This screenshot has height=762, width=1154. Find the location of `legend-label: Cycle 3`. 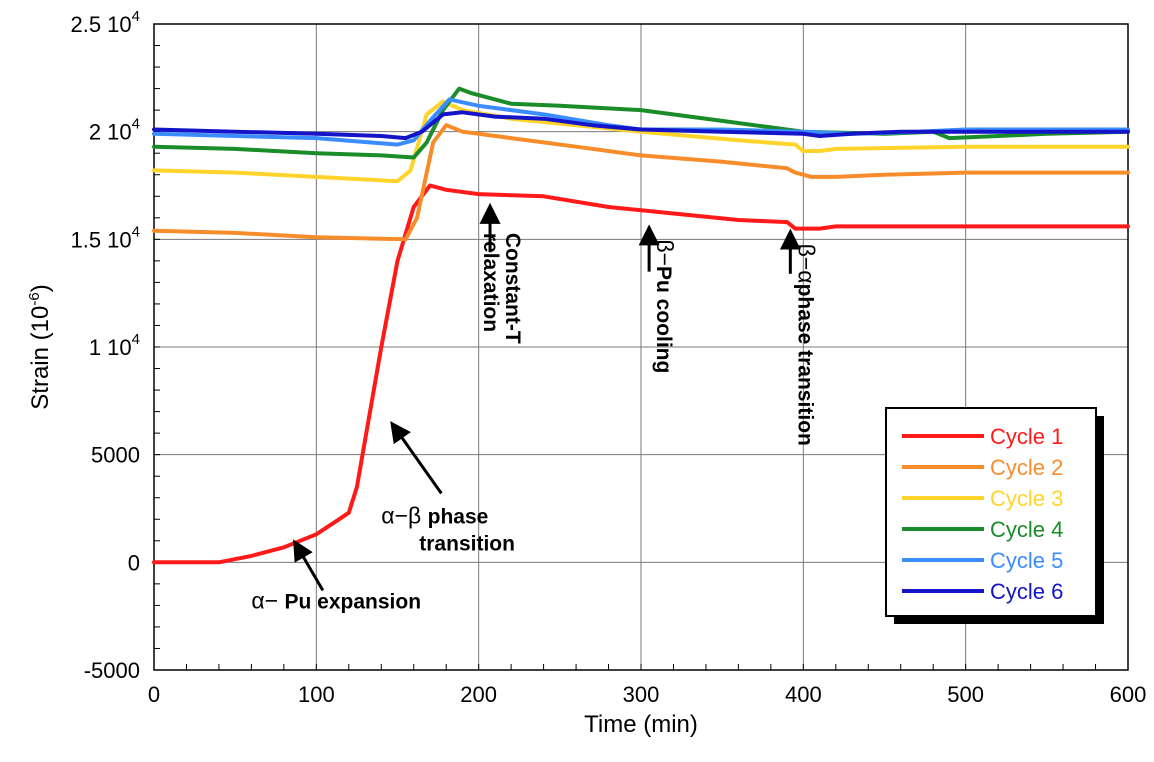

legend-label: Cycle 3 is located at coordinates (1026, 498).